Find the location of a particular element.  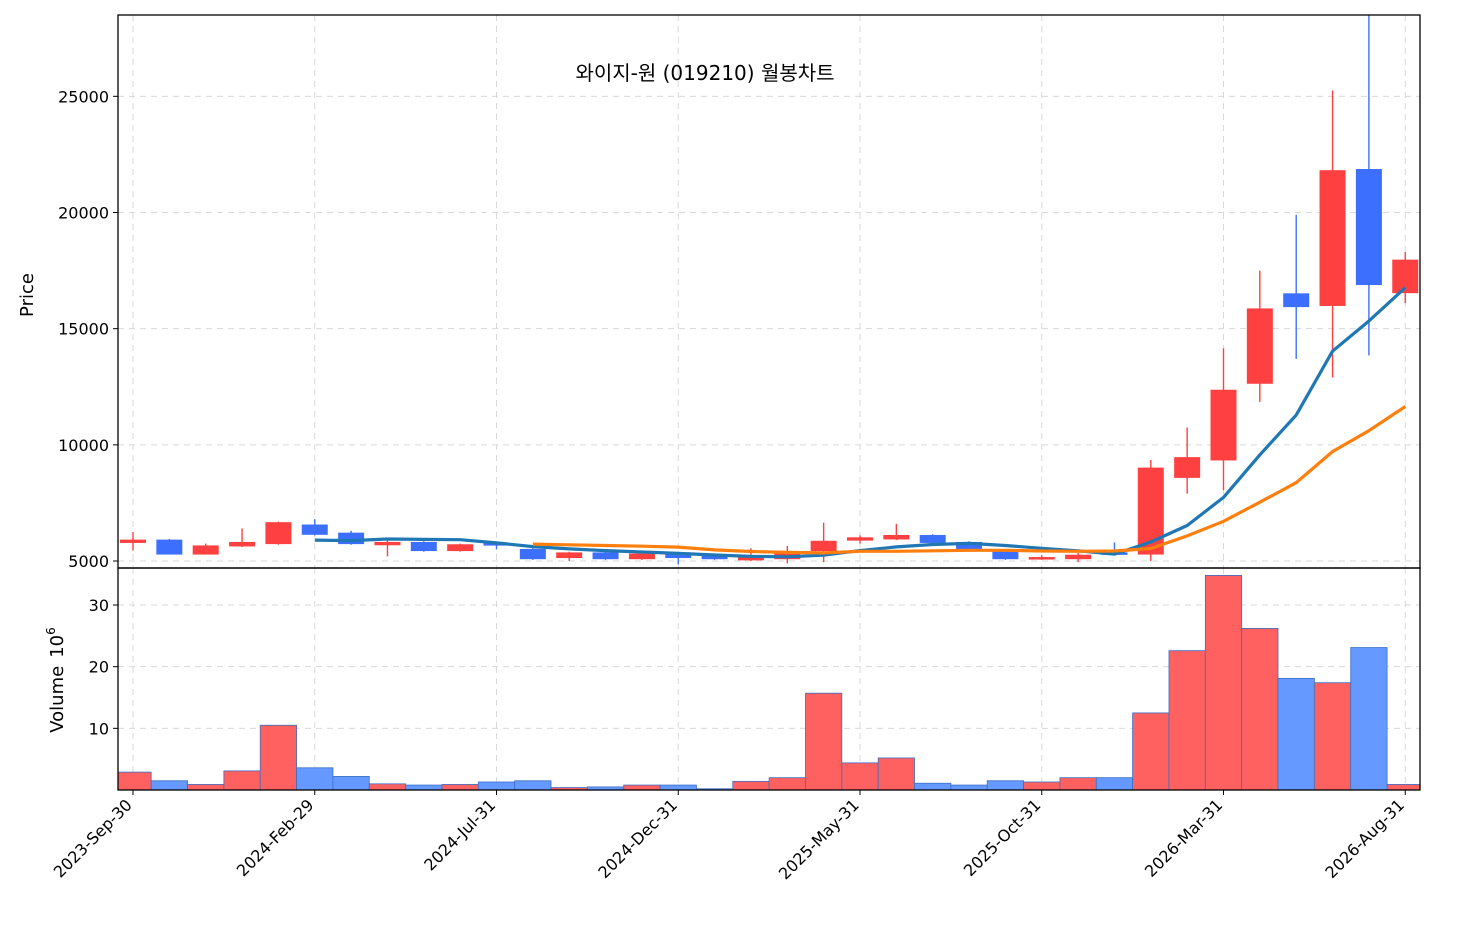

moving-average-long-line is located at coordinates (969, 480).